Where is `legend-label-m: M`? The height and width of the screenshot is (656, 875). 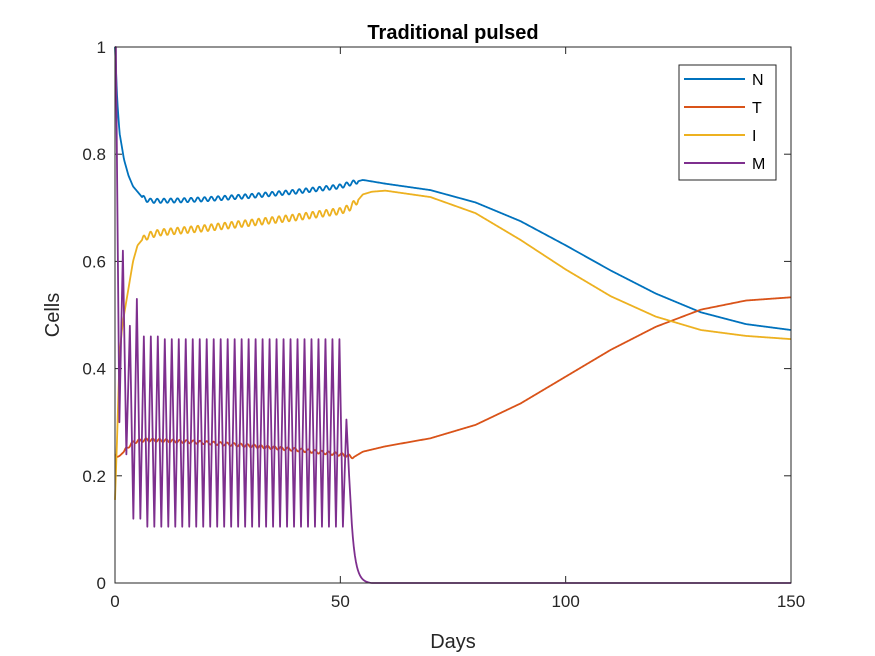
legend-label-m: M is located at coordinates (758, 164).